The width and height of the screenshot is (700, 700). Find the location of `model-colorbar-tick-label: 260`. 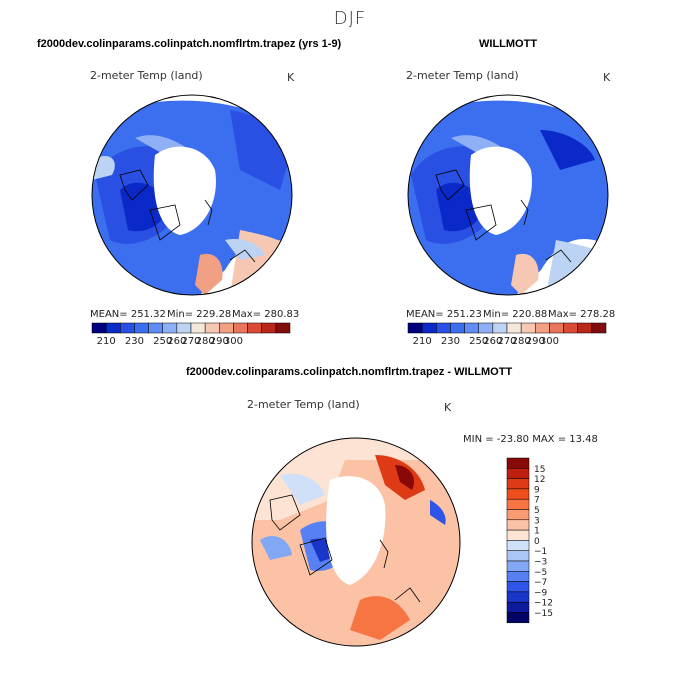

model-colorbar-tick-label: 260 is located at coordinates (176, 341).